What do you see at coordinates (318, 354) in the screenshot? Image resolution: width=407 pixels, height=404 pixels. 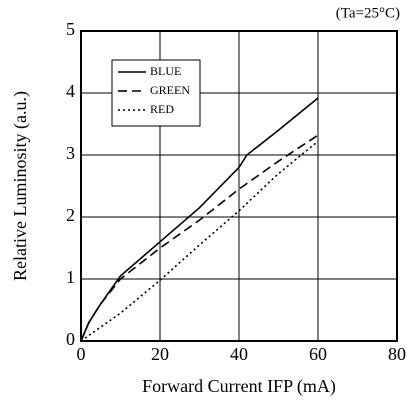 I see `x-tick-label: 60` at bounding box center [318, 354].